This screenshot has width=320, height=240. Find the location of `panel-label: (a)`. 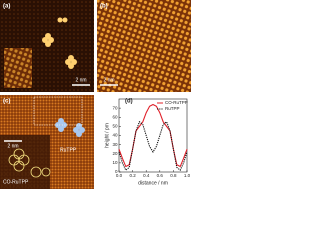

panel-label: (a) is located at coordinates (6, 7).